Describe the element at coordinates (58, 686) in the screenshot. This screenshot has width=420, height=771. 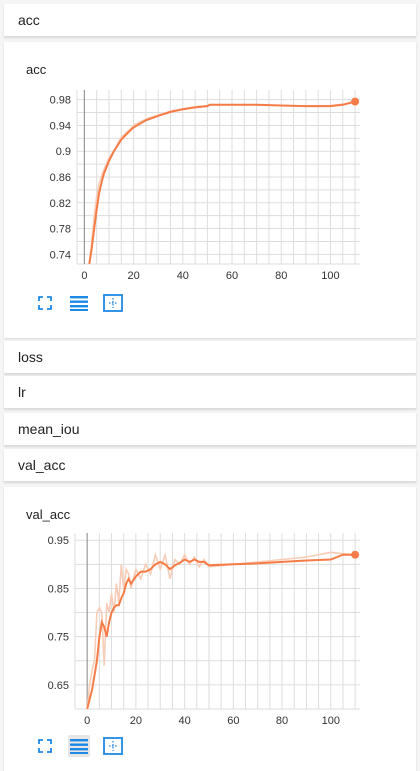
I see `y-tick-label: 0.65` at that location.